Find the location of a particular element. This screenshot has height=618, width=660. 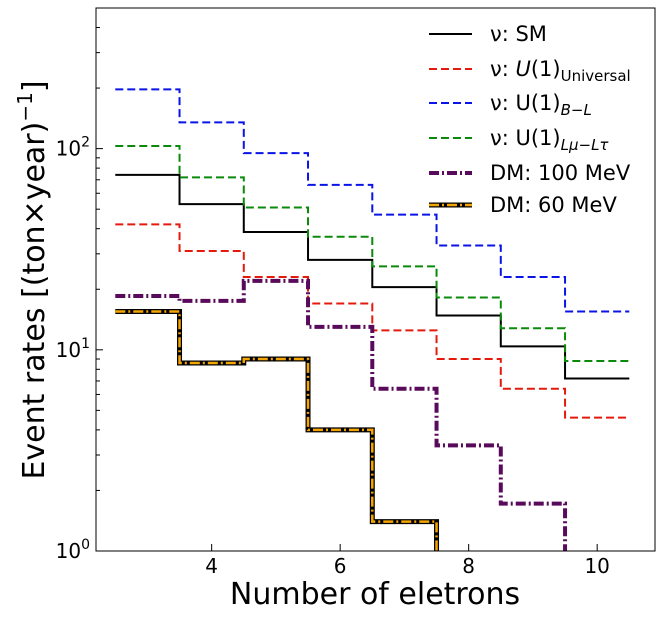

legend-label-1: ν: SM is located at coordinates (518, 34).